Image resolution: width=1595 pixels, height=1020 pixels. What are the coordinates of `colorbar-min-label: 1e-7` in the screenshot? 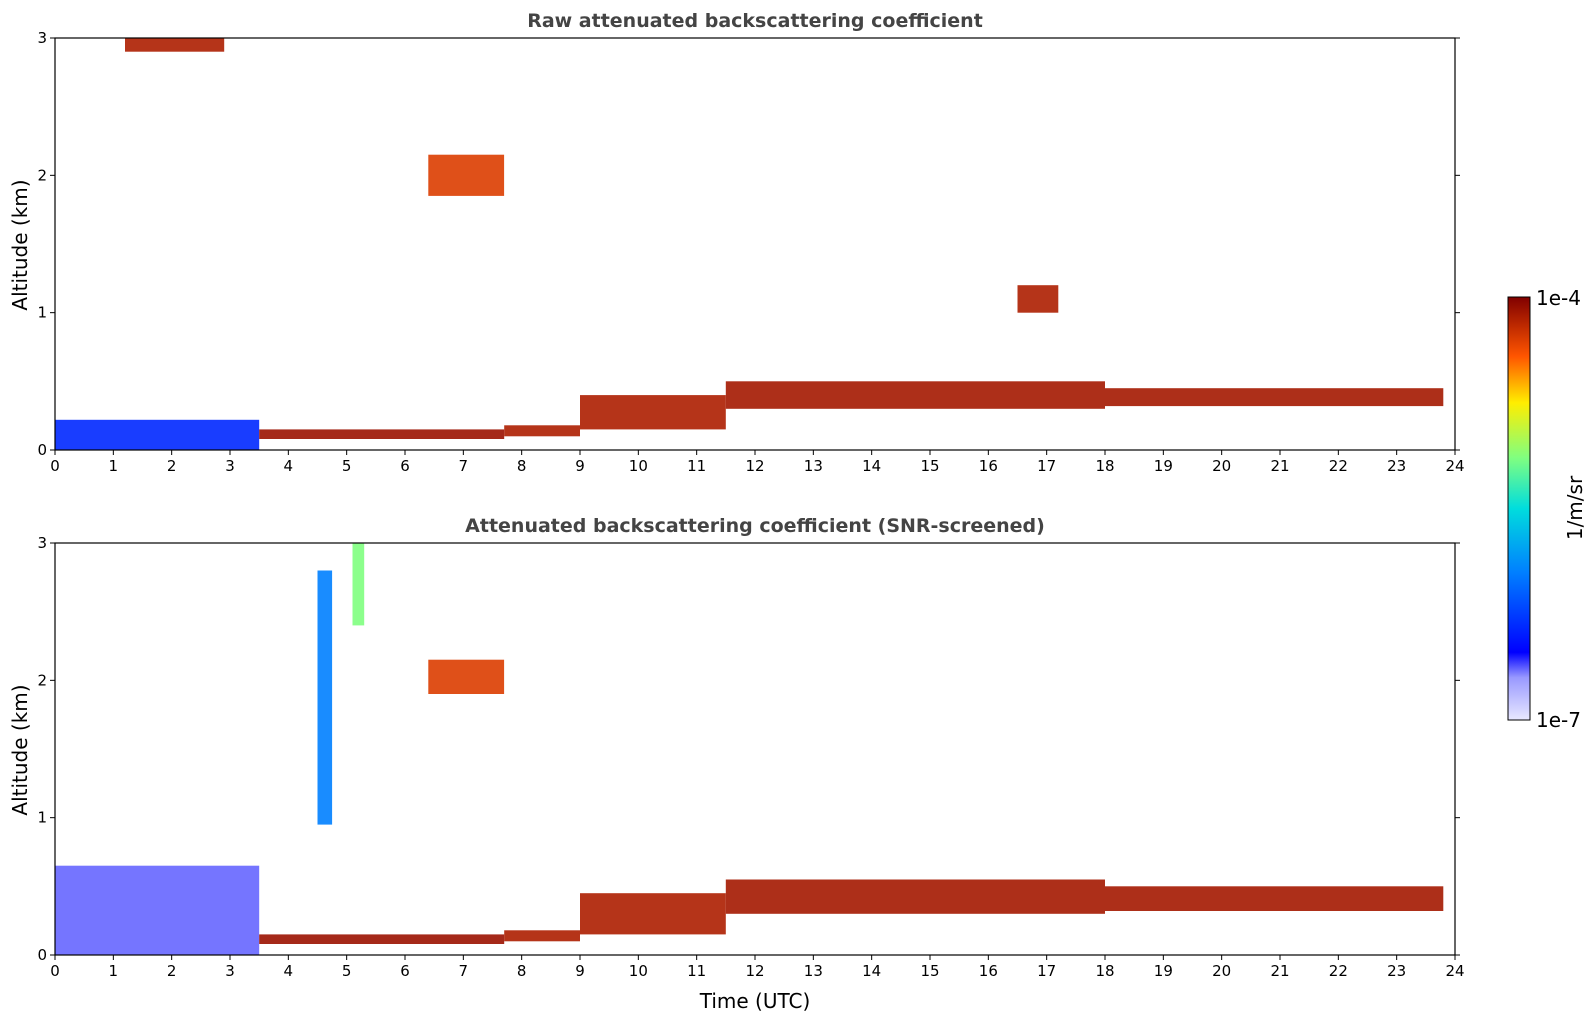 It's located at (1558, 720).